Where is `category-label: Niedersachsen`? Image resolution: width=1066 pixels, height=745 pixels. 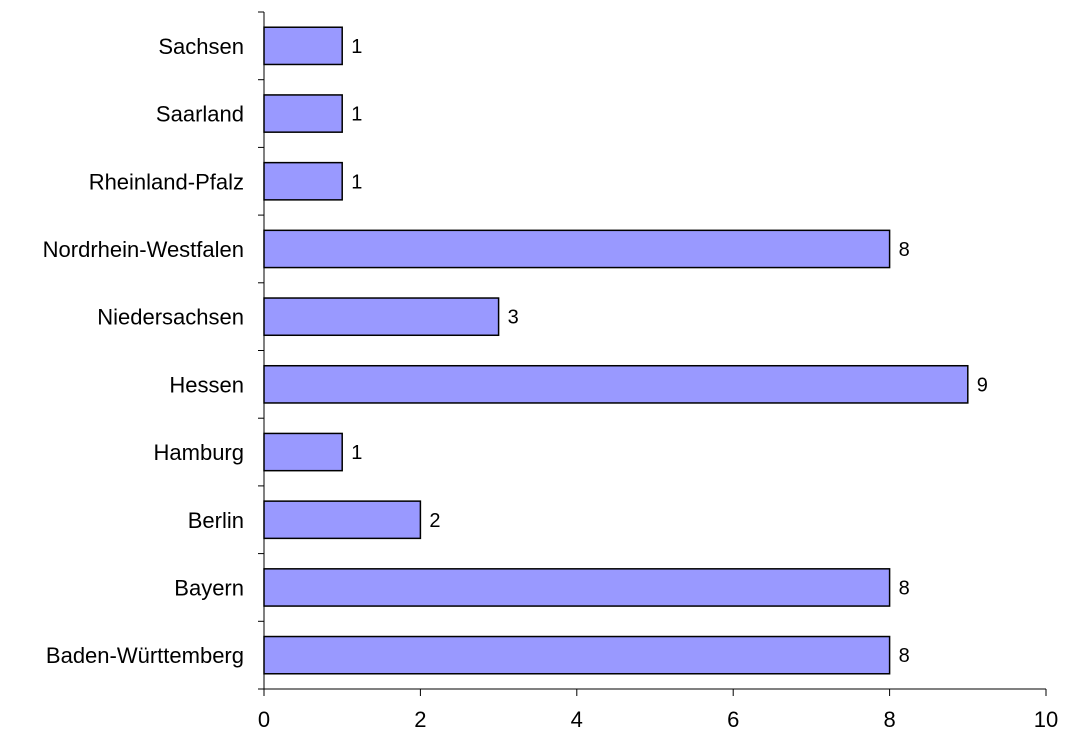
category-label: Niedersachsen is located at coordinates (170, 317).